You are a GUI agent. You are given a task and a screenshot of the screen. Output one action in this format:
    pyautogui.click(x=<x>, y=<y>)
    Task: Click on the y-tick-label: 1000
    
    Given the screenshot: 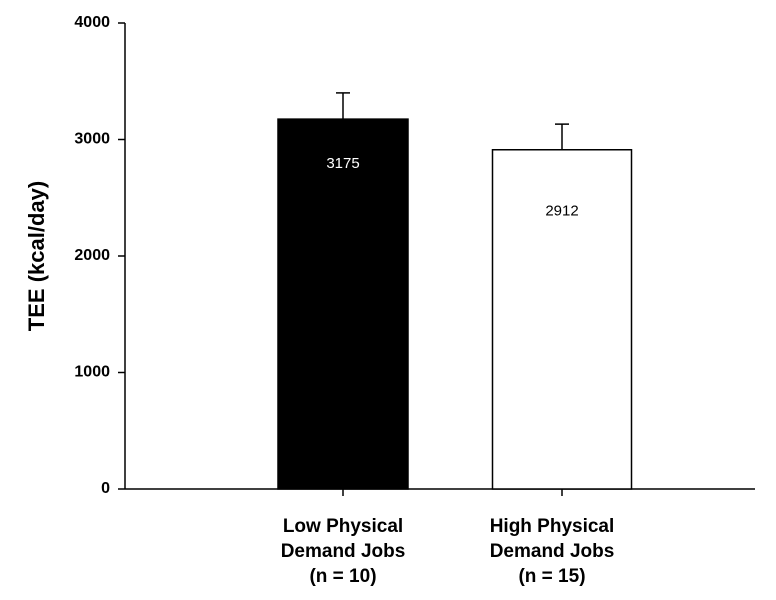 What is the action you would take?
    pyautogui.click(x=92, y=372)
    